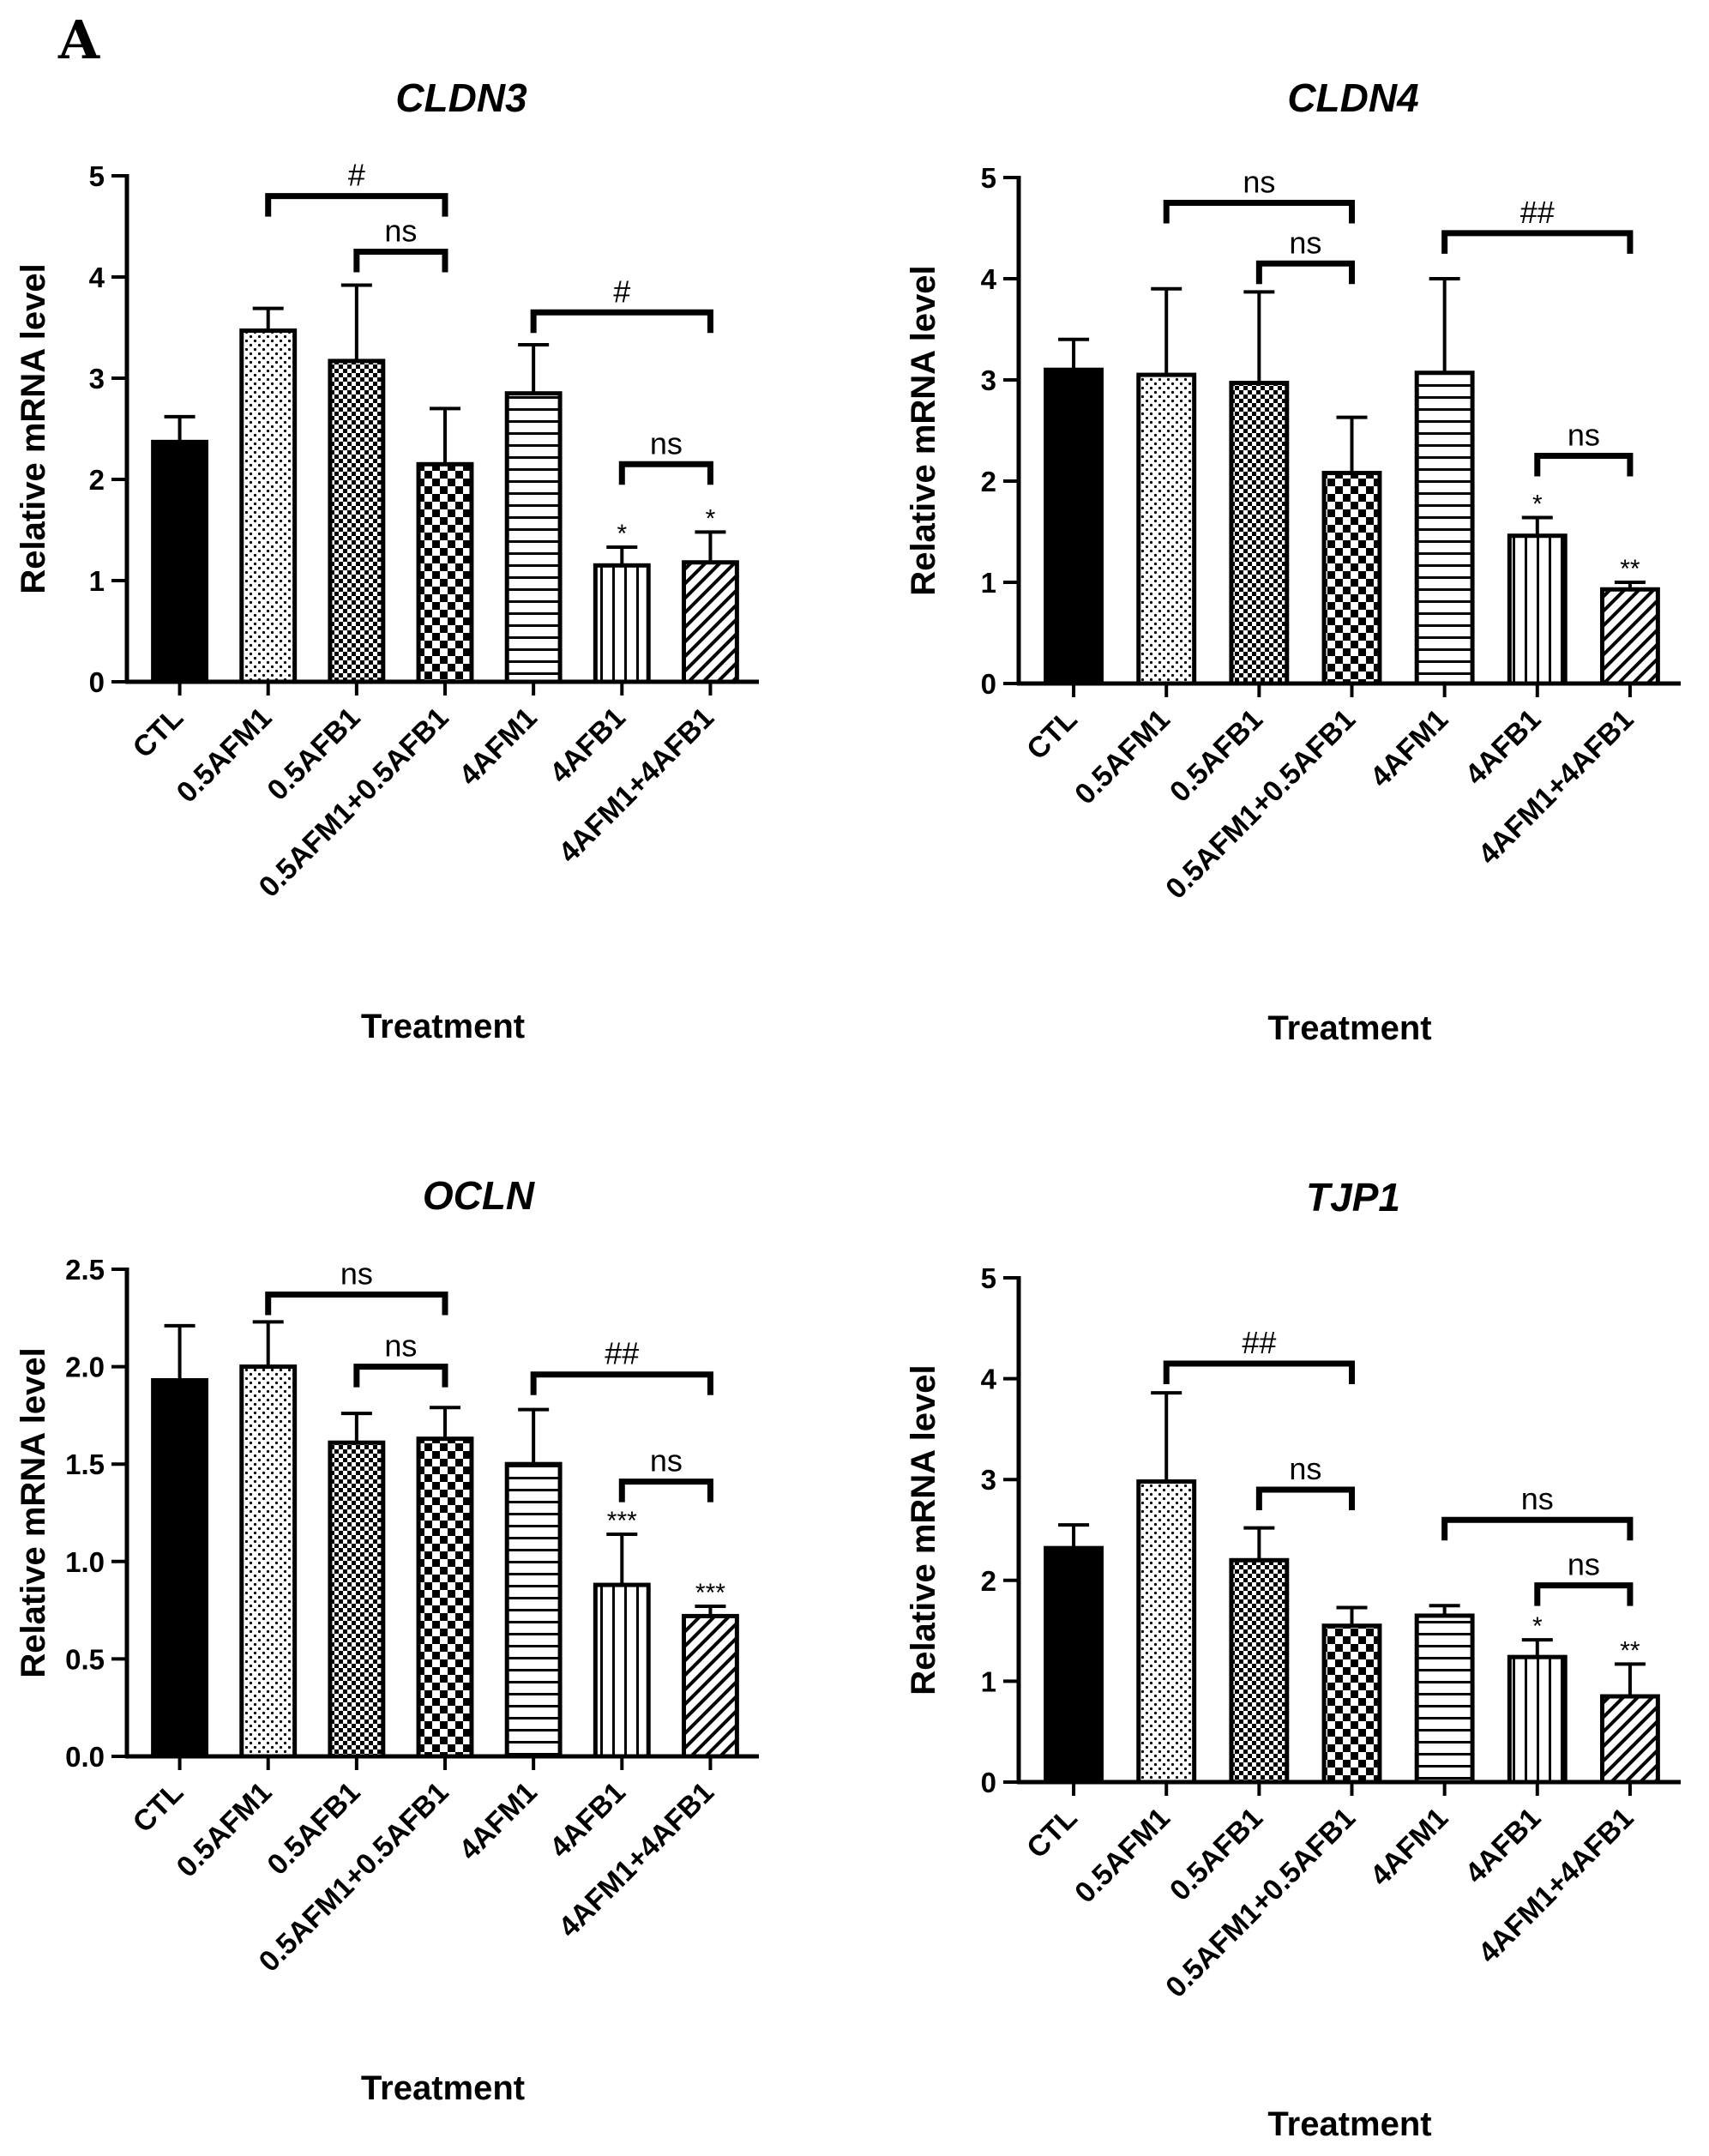 The image size is (1709, 2156). I want to click on panel-label: A, so click(79, 40).